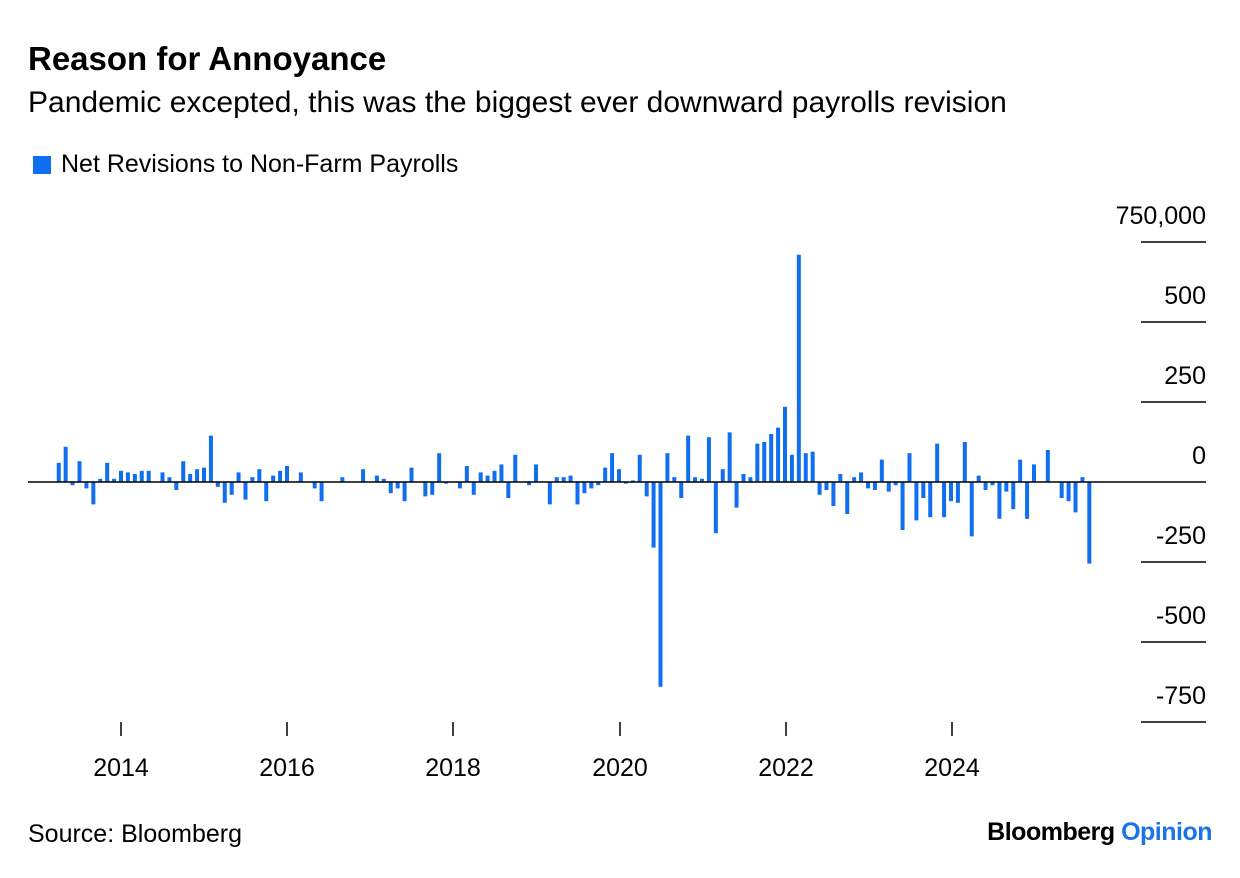  I want to click on legend: Net Revisions to Non-Farm Payrolls, so click(245, 164).